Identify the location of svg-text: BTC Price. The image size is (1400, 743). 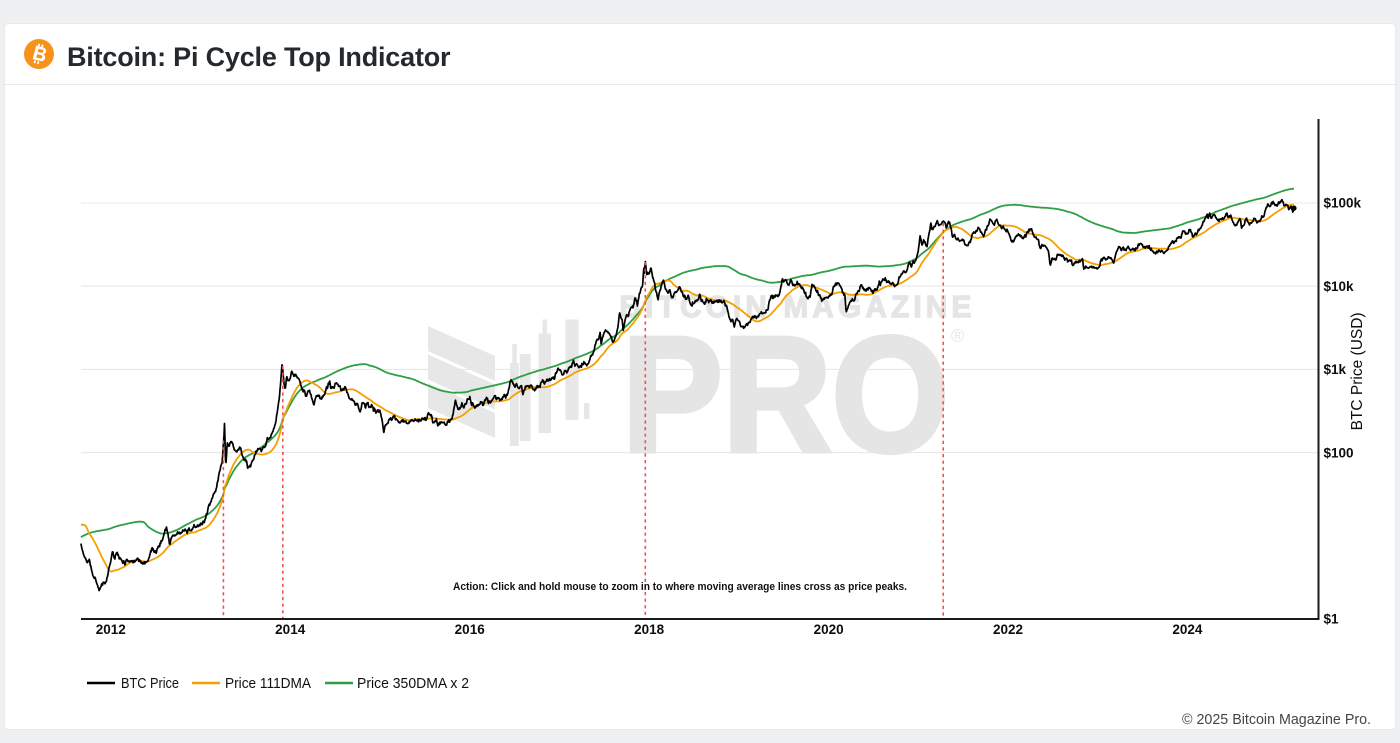
(150, 684).